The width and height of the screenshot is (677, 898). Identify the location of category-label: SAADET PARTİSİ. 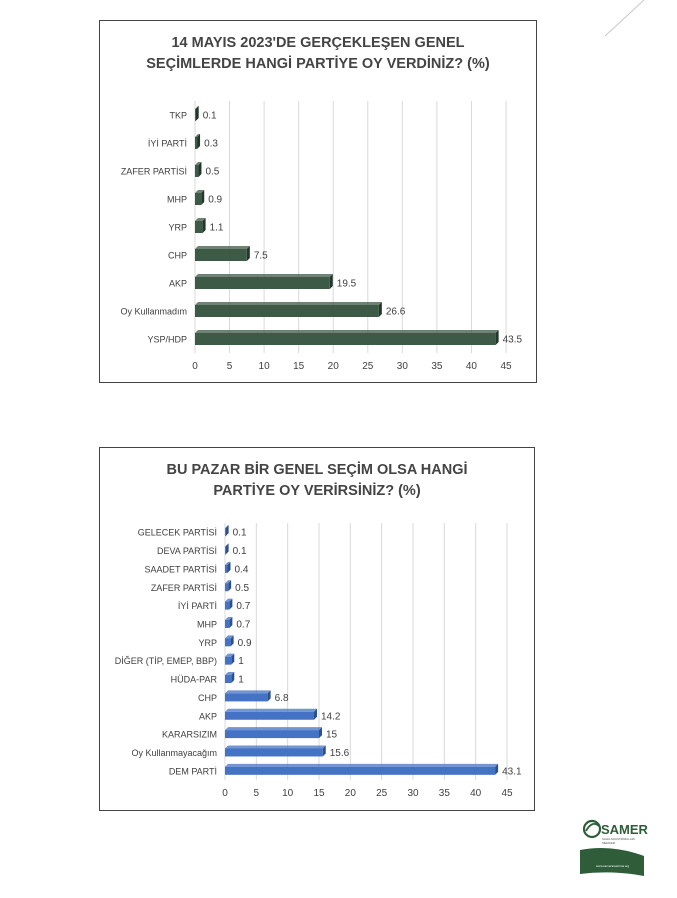
(180, 569).